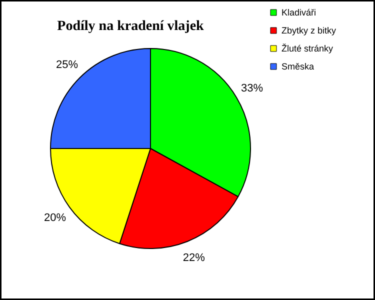 This screenshot has width=375, height=300. I want to click on data-label: 25%, so click(67, 65).